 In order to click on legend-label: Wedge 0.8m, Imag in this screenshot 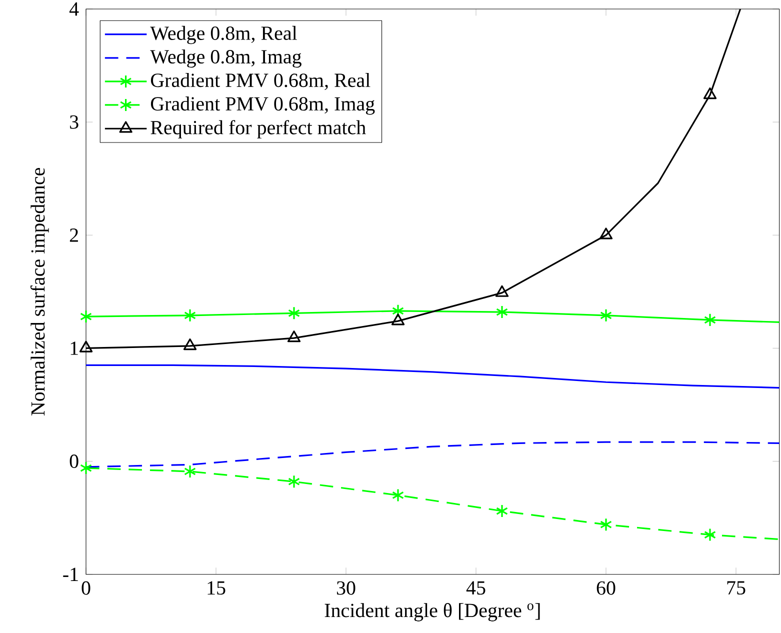, I will do `click(226, 58)`.